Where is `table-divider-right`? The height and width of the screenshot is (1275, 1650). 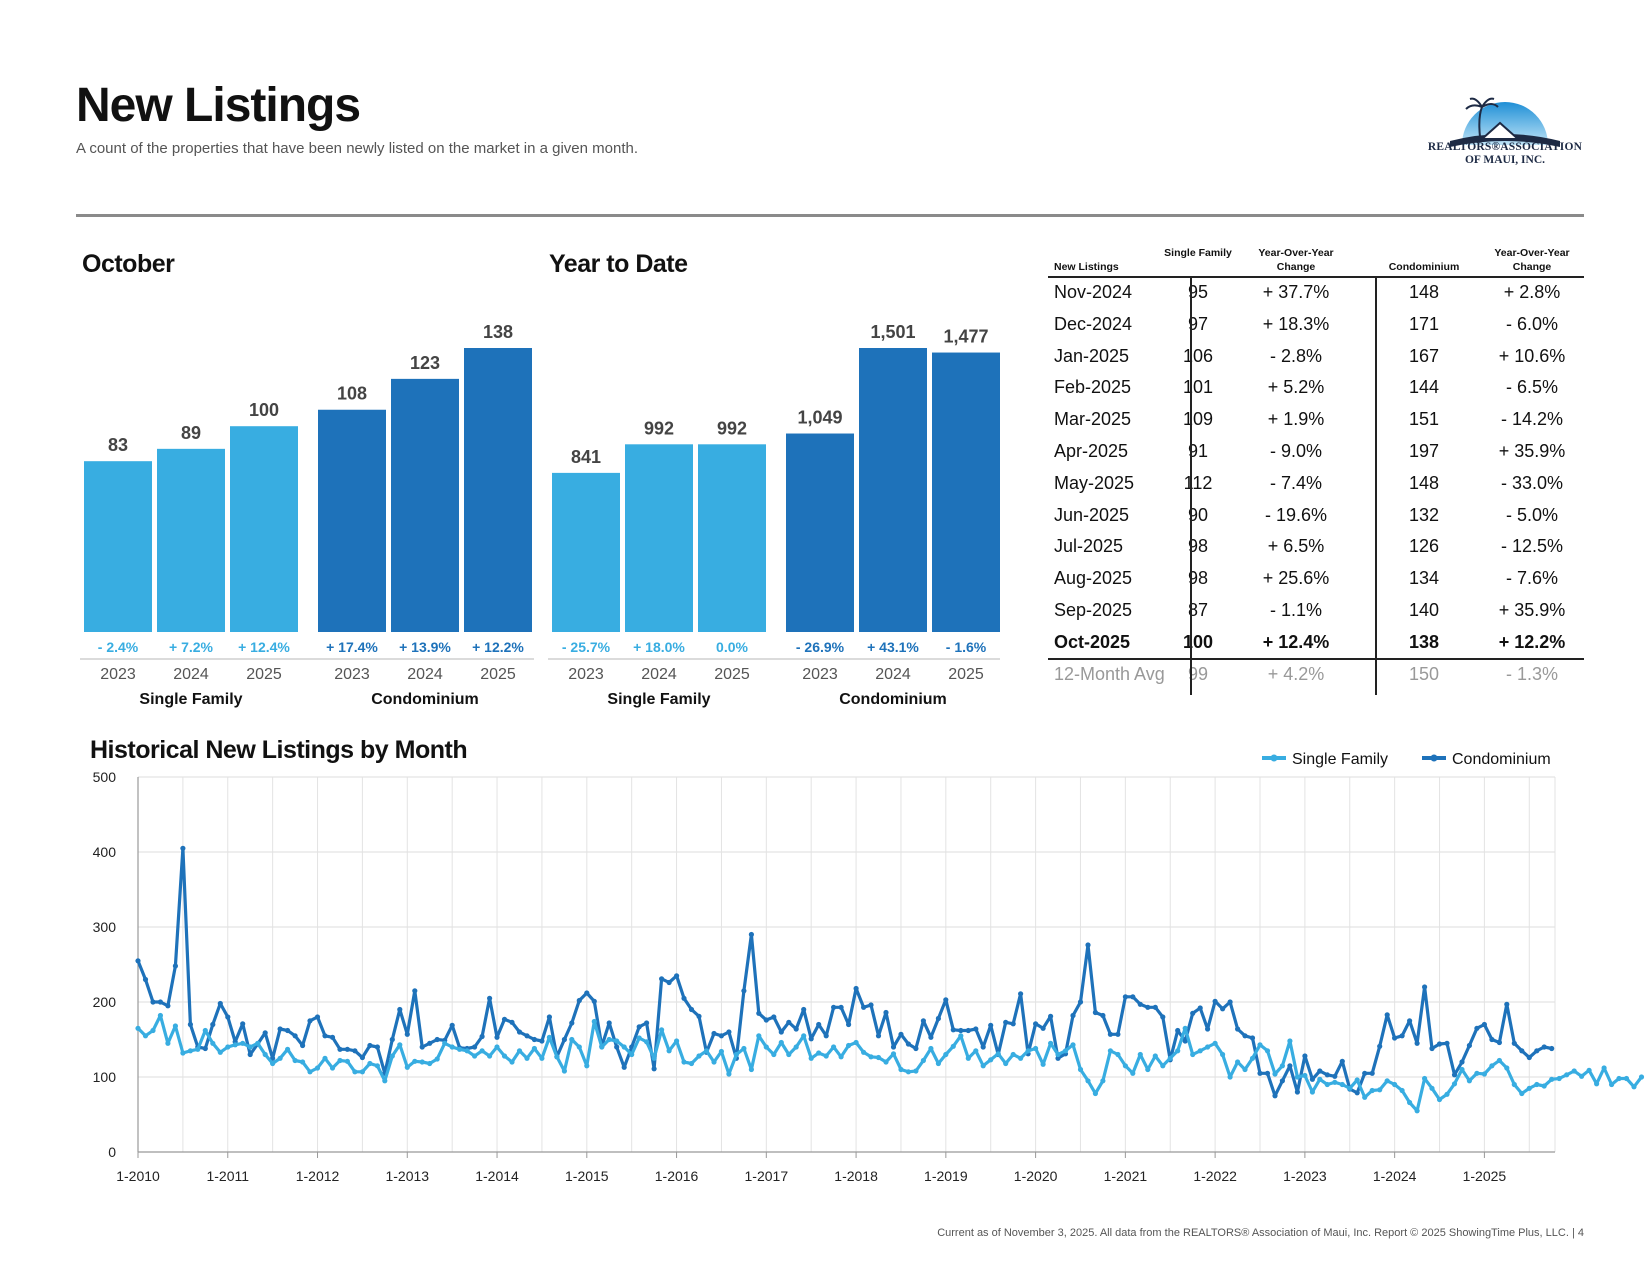 table-divider-right is located at coordinates (1376, 486).